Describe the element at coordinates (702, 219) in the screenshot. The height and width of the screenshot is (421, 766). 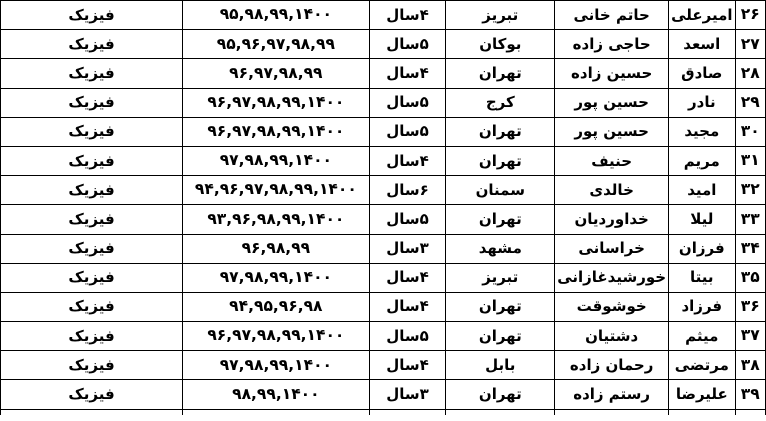
I see `cell-first-name: لیلا` at that location.